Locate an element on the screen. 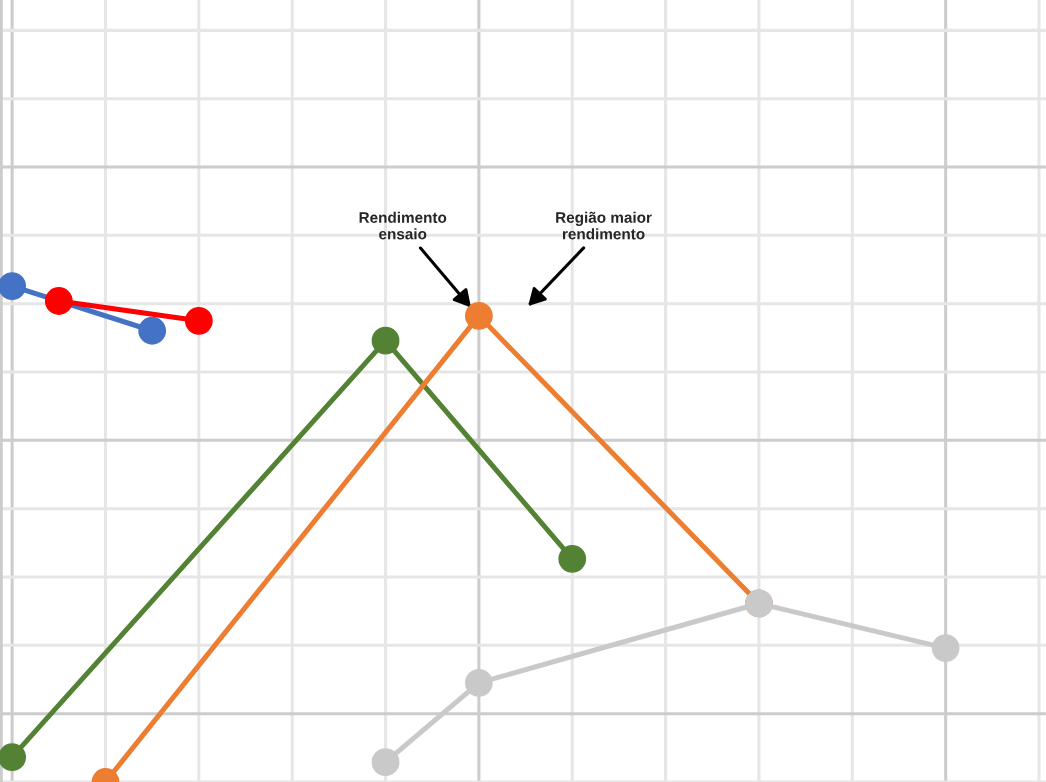 The width and height of the screenshot is (1046, 782). text: Região maior rendimento is located at coordinates (604, 225).